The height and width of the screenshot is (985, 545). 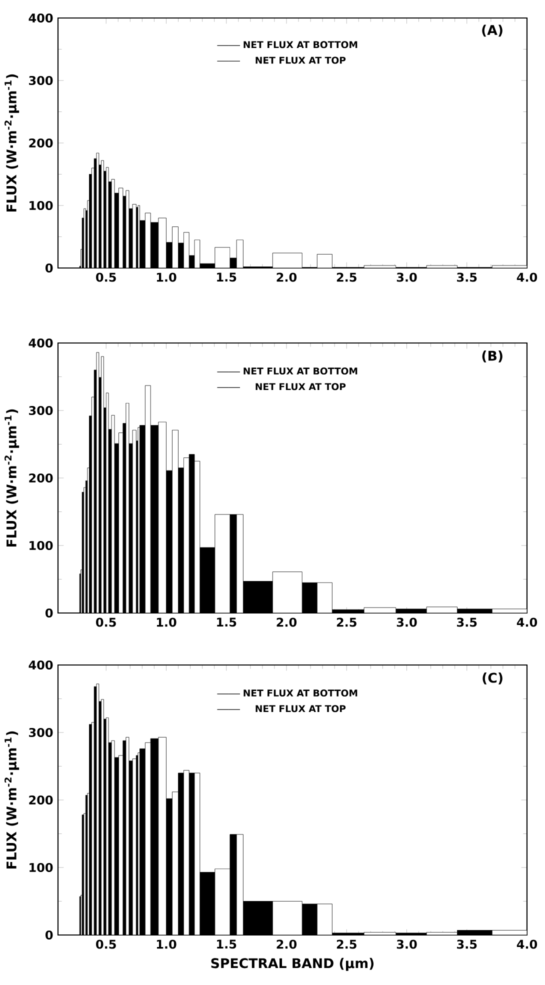 I want to click on text: (C), so click(x=492, y=678).